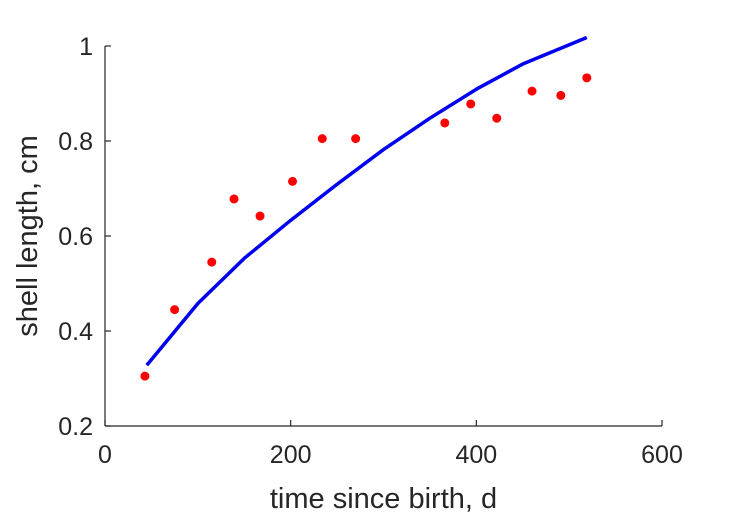  I want to click on x-axis-label: time since birth, d, so click(383, 499).